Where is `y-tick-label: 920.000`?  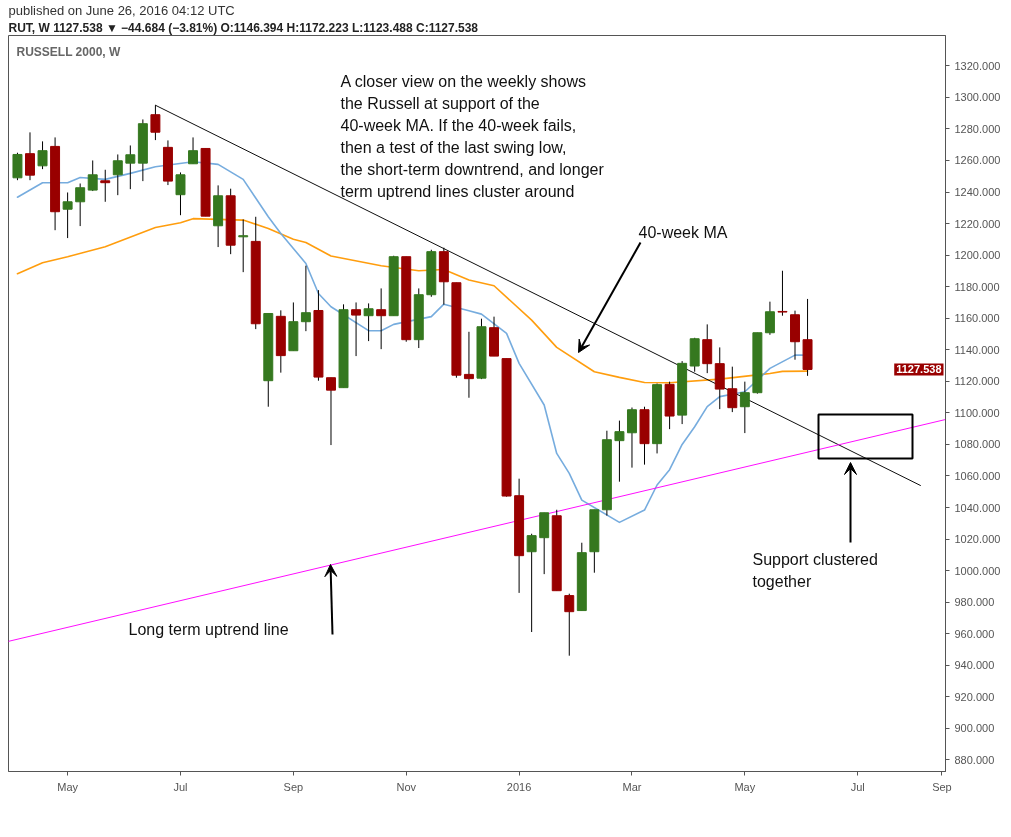 y-tick-label: 920.000 is located at coordinates (974, 696).